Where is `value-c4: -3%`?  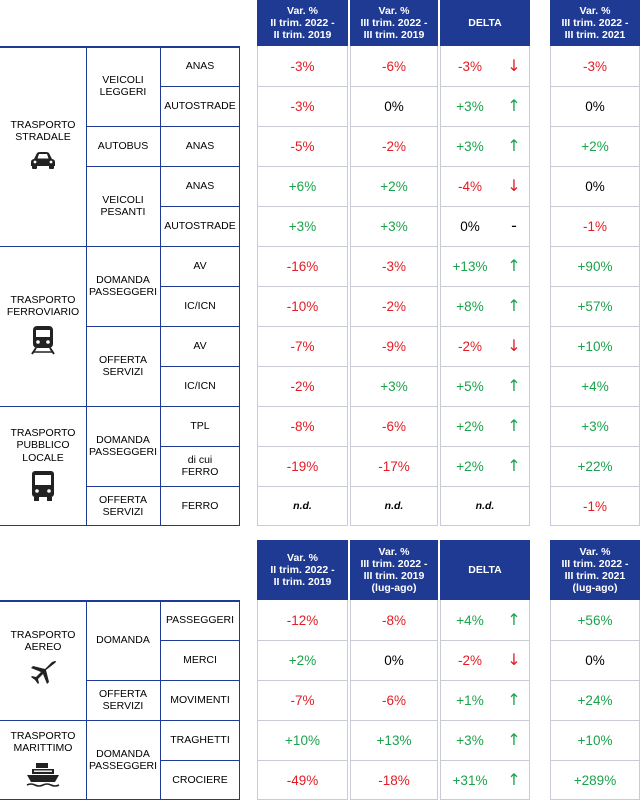
value-c4: -3% is located at coordinates (594, 66).